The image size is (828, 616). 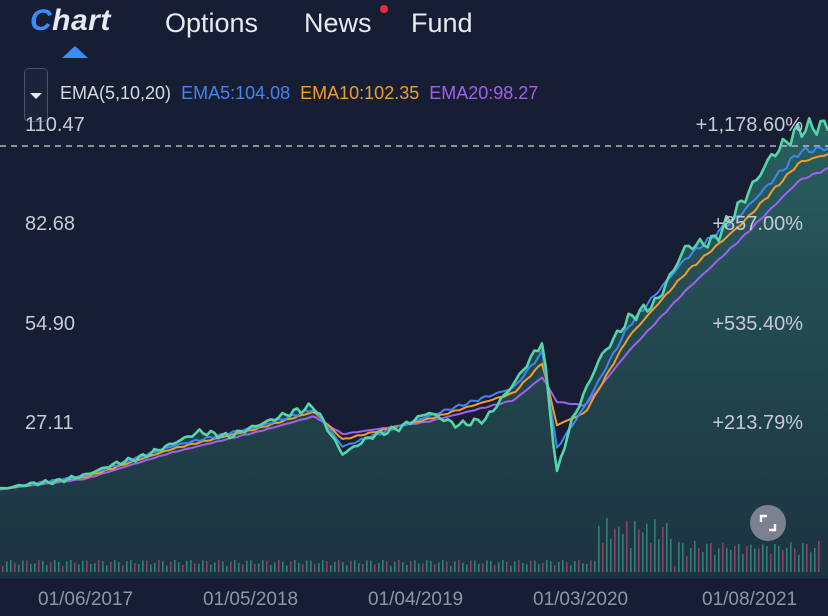 I want to click on tab-fund: Fund, so click(x=442, y=23).